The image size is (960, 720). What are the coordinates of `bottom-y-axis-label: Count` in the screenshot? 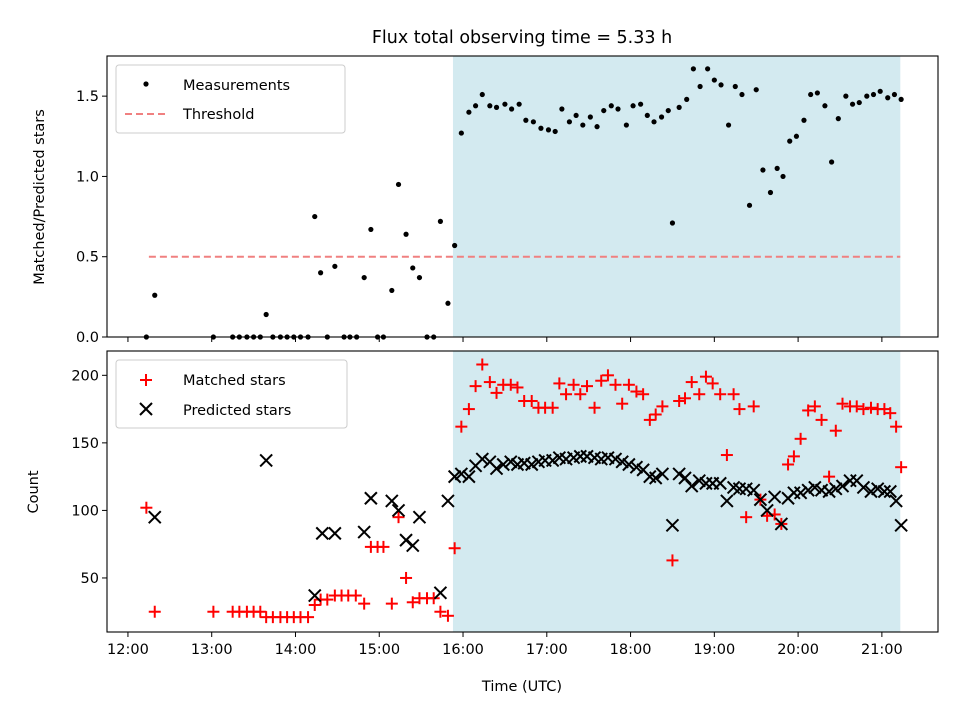 It's located at (34, 491).